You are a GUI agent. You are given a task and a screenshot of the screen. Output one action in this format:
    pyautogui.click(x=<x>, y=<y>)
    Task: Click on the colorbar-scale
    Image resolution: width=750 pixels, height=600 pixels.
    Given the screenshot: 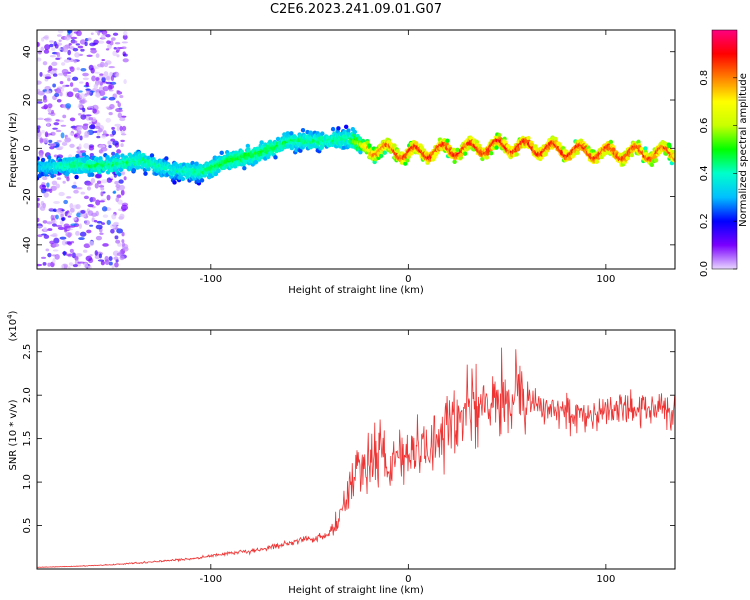 What is the action you would take?
    pyautogui.click(x=724, y=149)
    